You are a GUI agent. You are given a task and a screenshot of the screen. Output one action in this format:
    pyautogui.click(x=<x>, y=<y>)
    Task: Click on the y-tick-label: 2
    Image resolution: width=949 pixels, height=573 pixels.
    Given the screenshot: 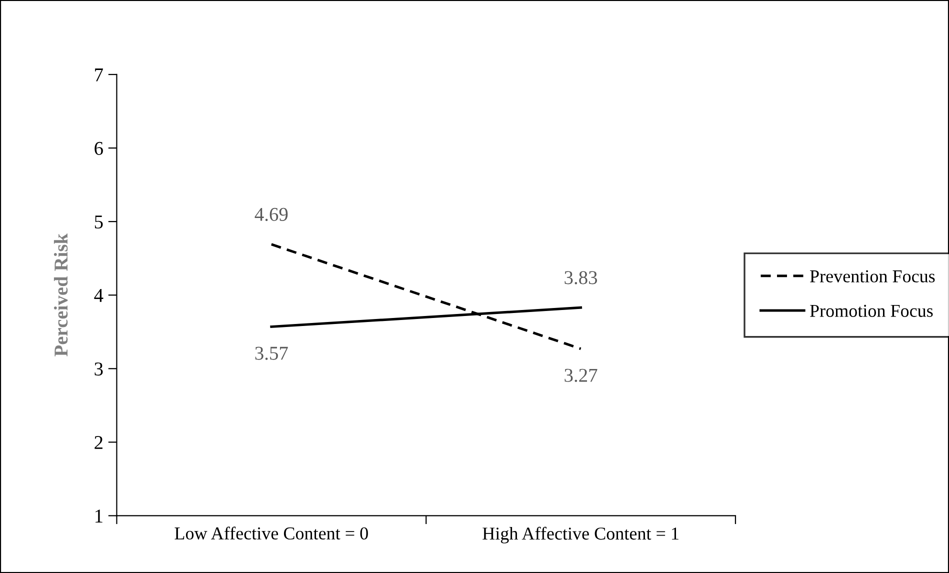 What is the action you would take?
    pyautogui.click(x=98, y=442)
    